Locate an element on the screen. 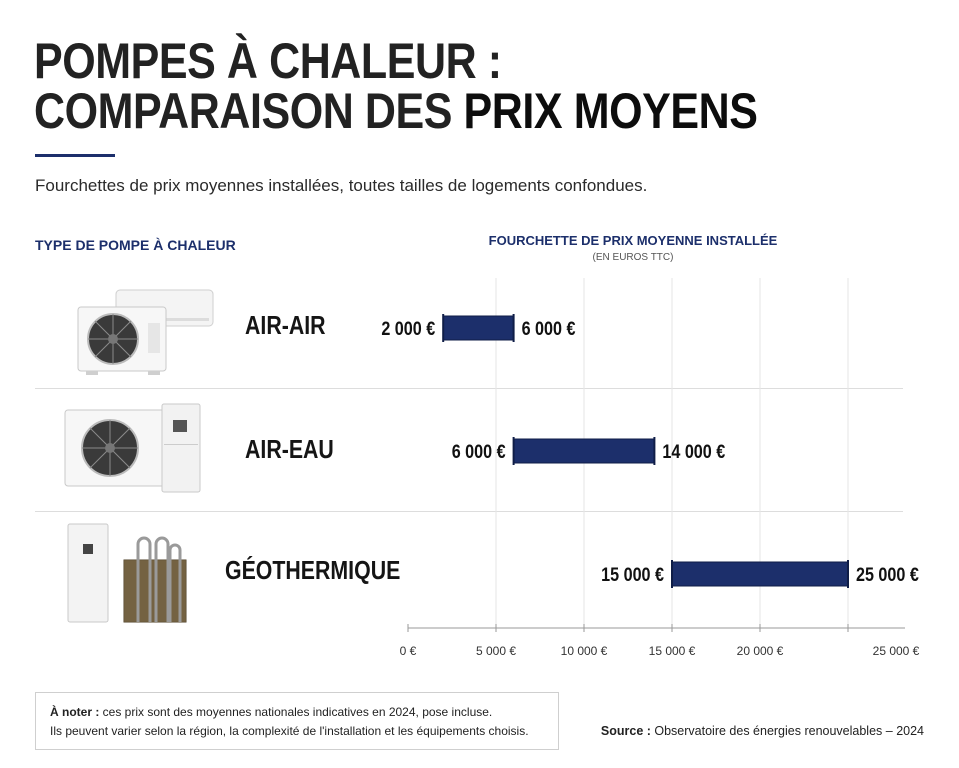  range-max-label: 25 000 € is located at coordinates (887, 575).